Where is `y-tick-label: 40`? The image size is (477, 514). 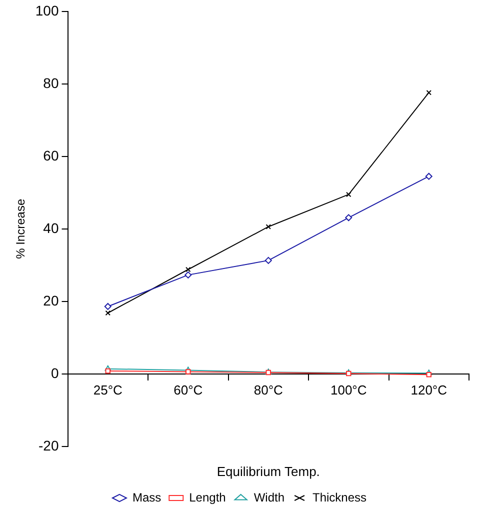
y-tick-label: 40 is located at coordinates (51, 228).